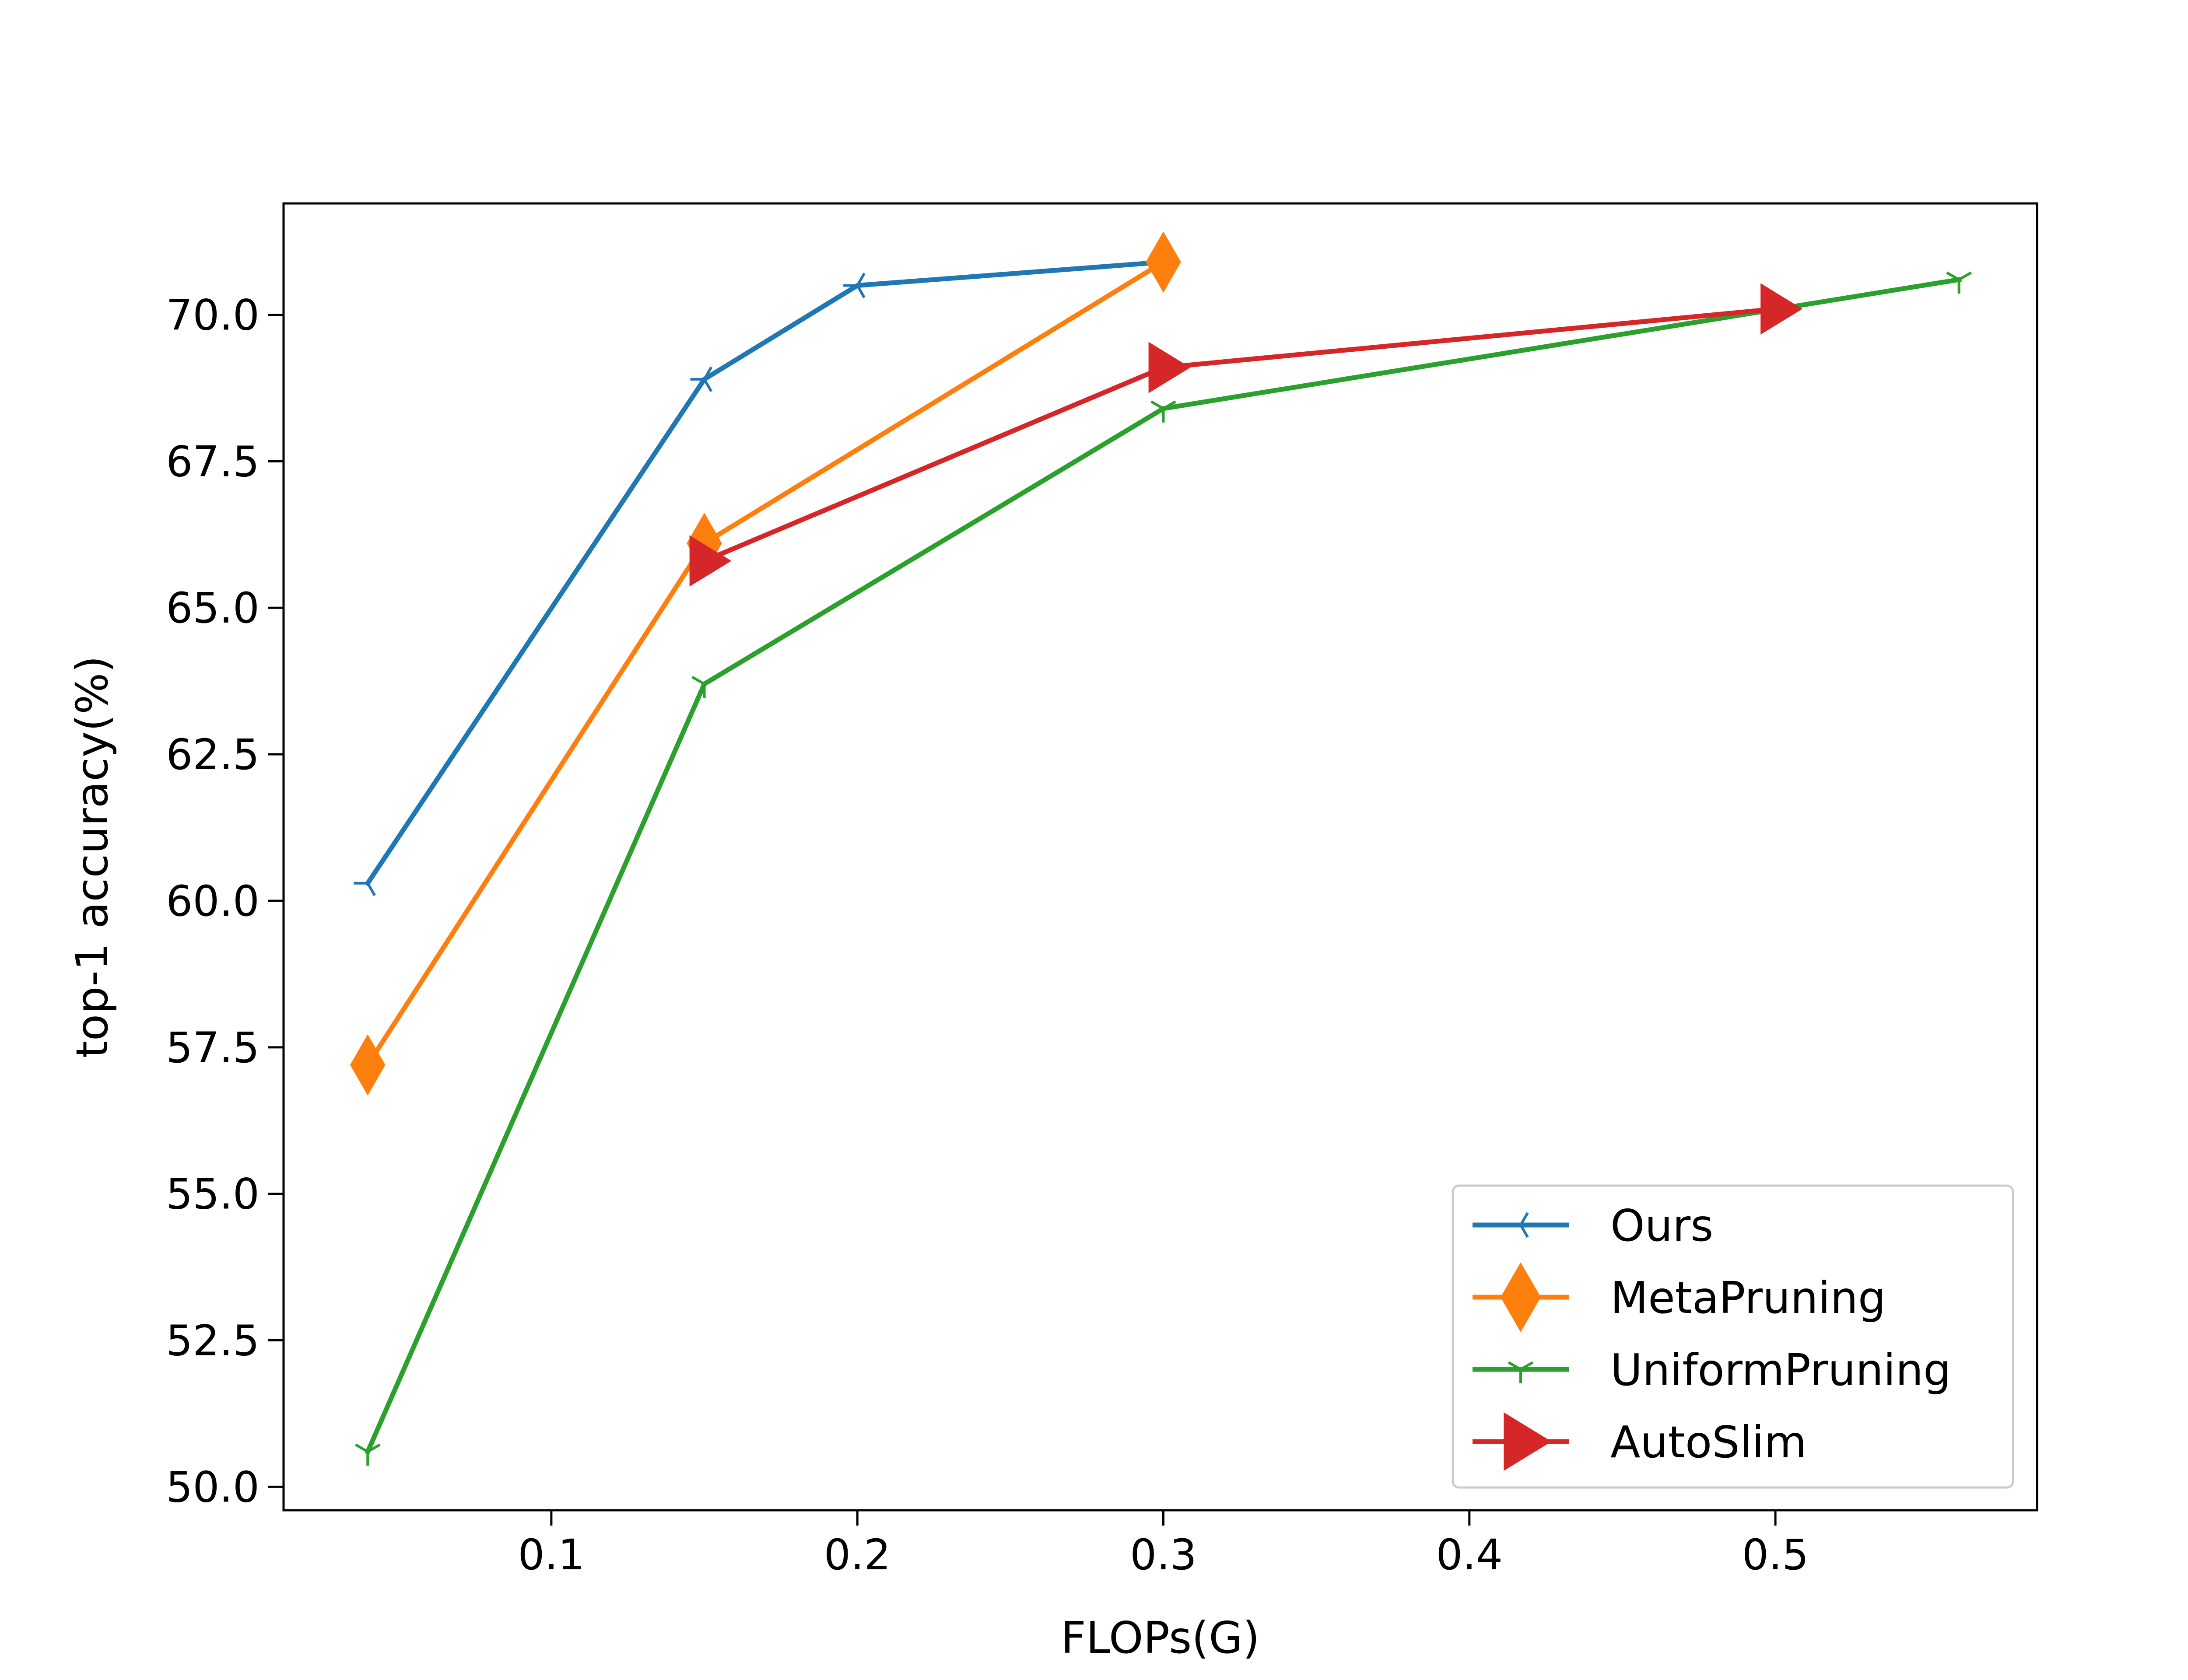 This screenshot has height=1680, width=2188. Describe the element at coordinates (212, 608) in the screenshot. I see `y-tick-label: 65.0` at that location.